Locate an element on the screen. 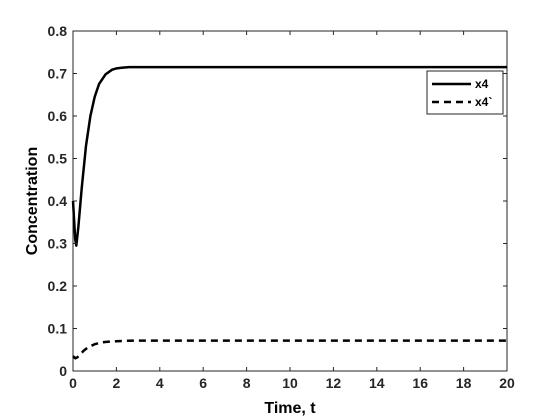 The image size is (560, 420). legend-box is located at coordinates (465, 92).